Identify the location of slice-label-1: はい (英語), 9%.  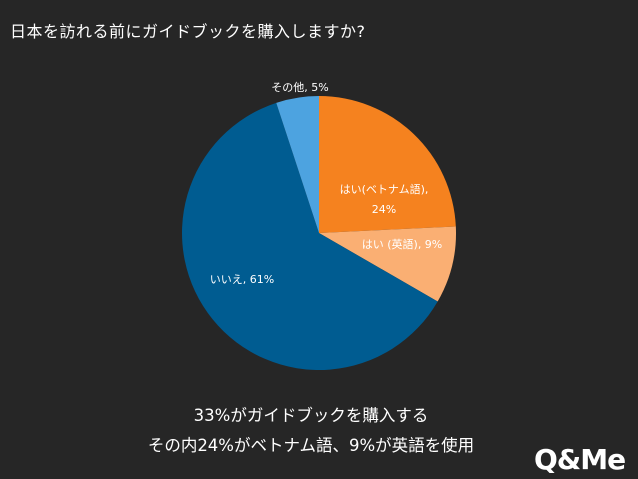
(402, 244).